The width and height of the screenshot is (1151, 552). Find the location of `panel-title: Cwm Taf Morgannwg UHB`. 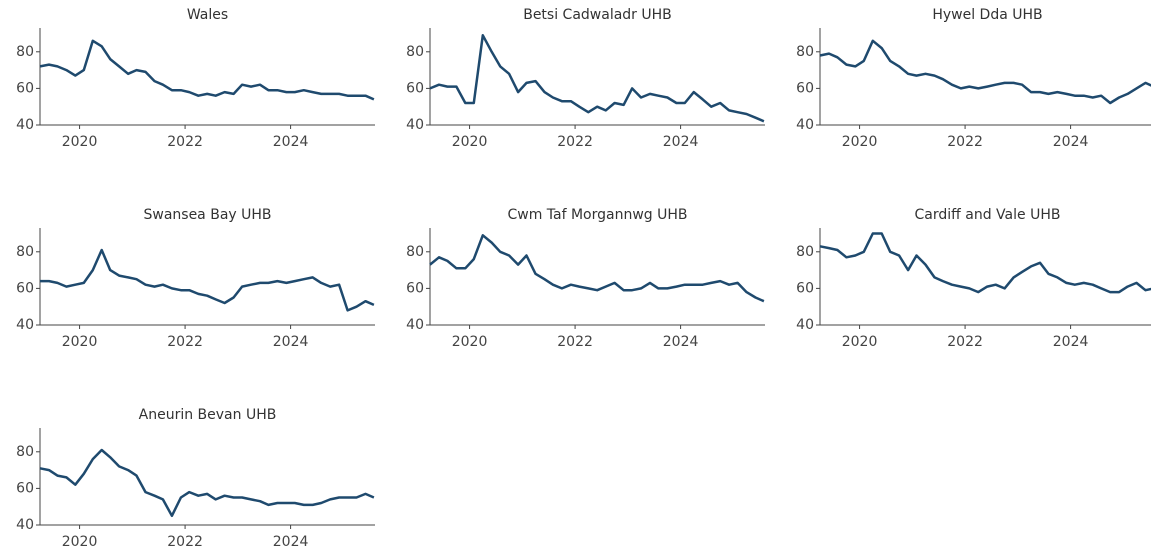

panel-title: Cwm Taf Morgannwg UHB is located at coordinates (597, 215).